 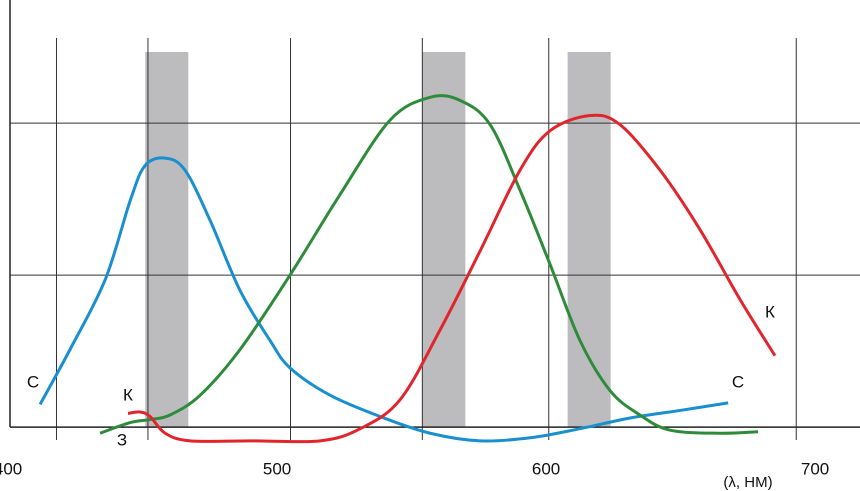 I want to click on x-axis-label: (λ, НМ), so click(x=747, y=482).